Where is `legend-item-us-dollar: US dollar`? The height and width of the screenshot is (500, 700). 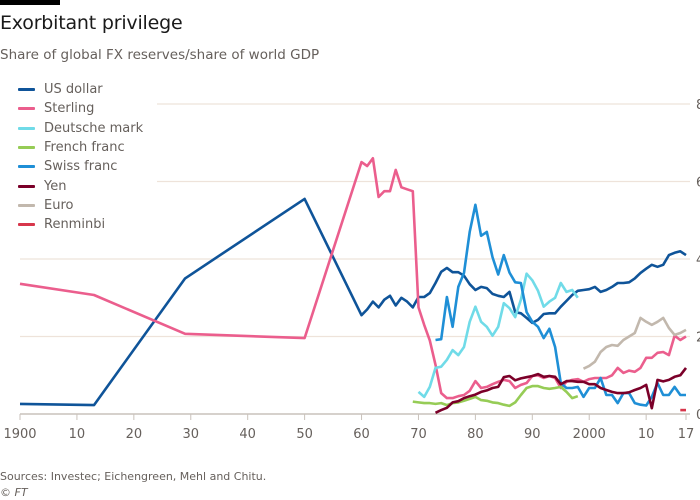 legend-item-us-dollar: US dollar is located at coordinates (80, 89).